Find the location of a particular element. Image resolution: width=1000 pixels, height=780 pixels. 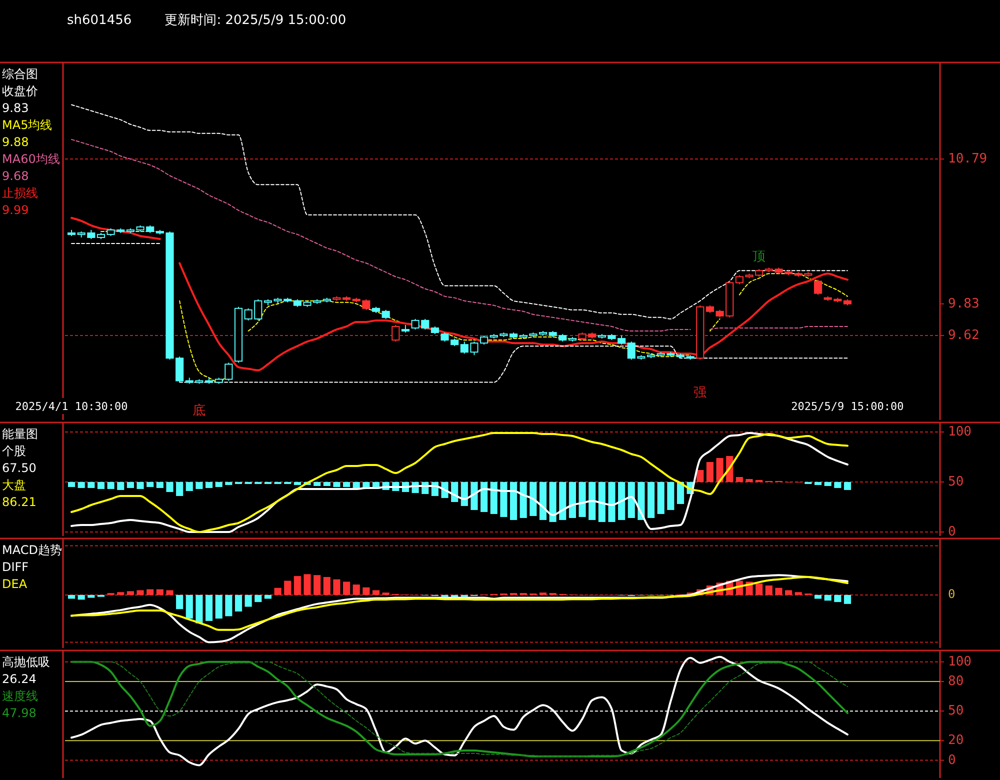

line-series is located at coordinates (459, 482).